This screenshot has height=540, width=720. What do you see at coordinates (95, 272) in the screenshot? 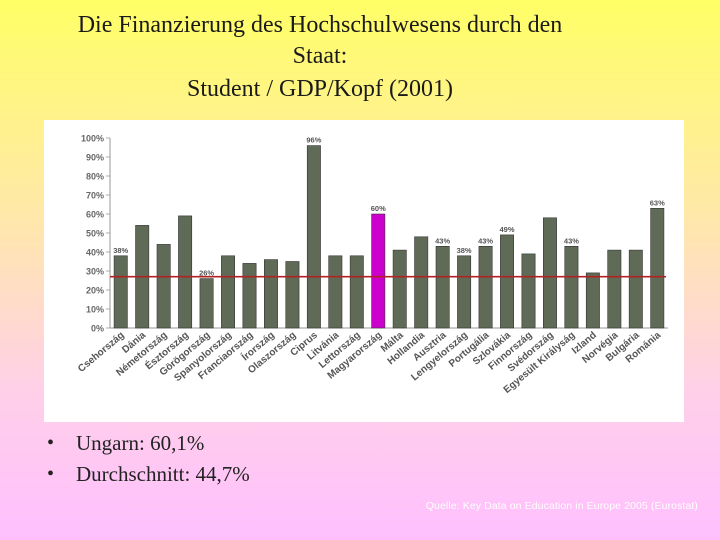
I see `y-tick-label: 30%` at bounding box center [95, 272].